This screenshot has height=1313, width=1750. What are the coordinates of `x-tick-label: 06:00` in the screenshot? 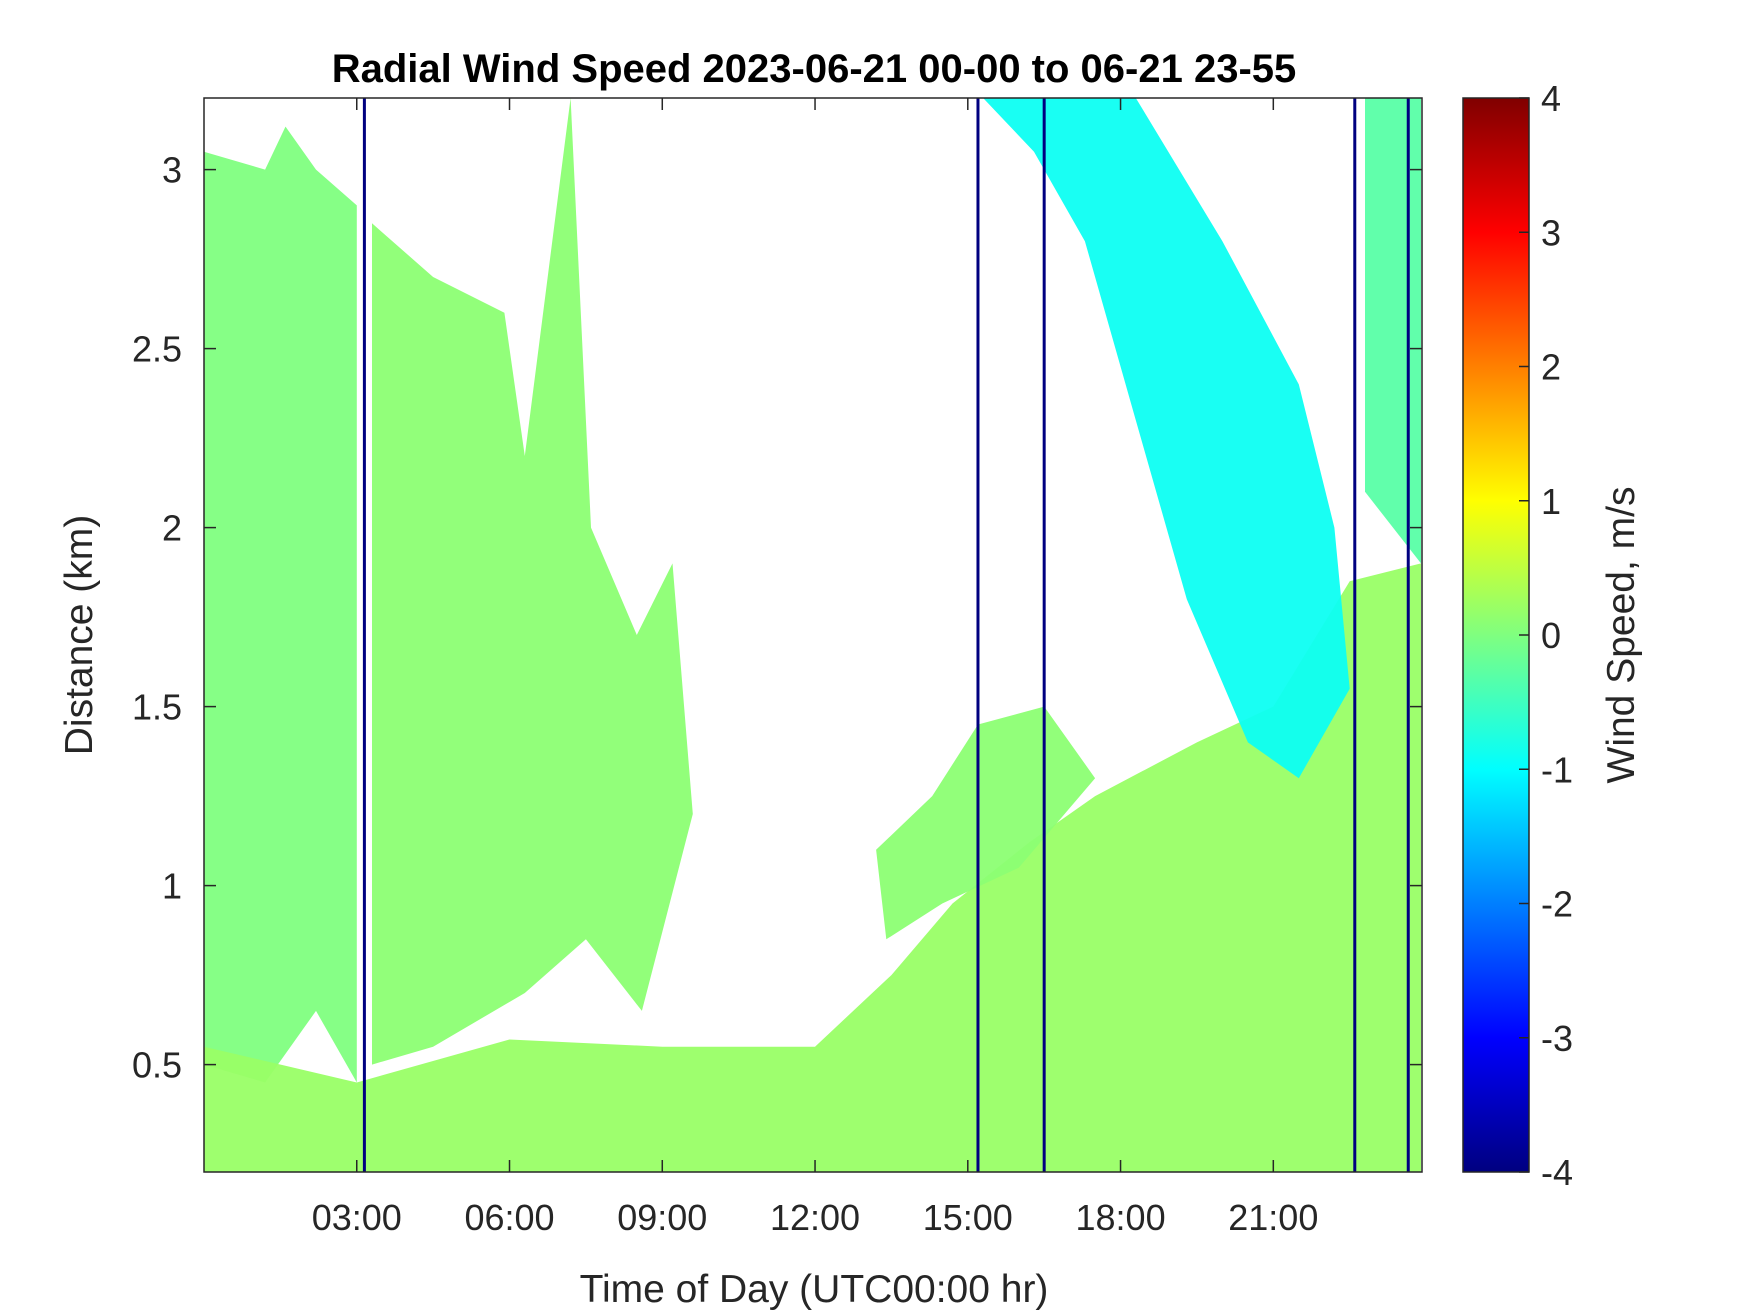 It's located at (509, 1217).